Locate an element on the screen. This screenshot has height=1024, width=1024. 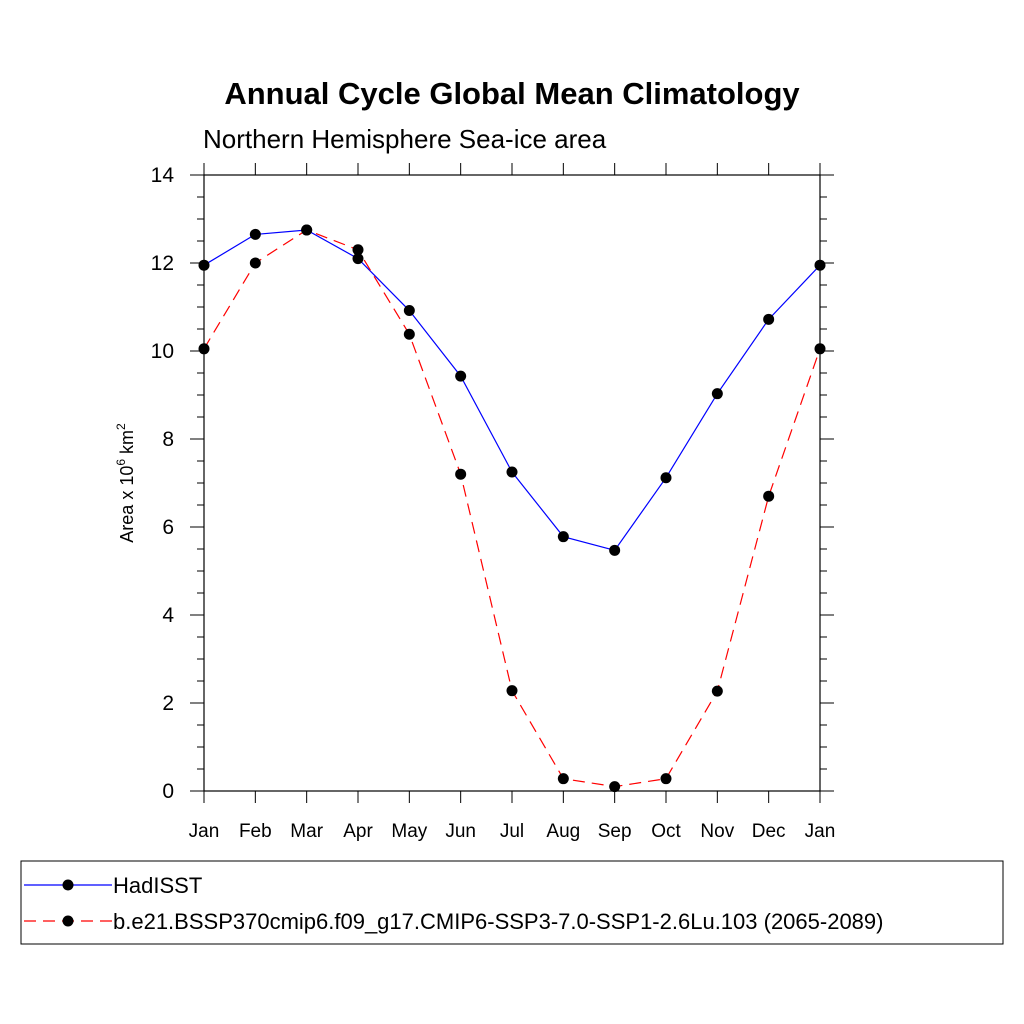
x-tick-label-mar: Mar is located at coordinates (306, 831).